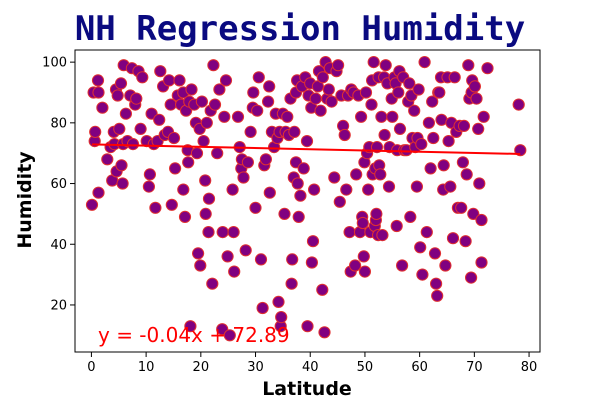  Describe the element at coordinates (58, 245) in the screenshot. I see `y-tick-label: 40` at that location.